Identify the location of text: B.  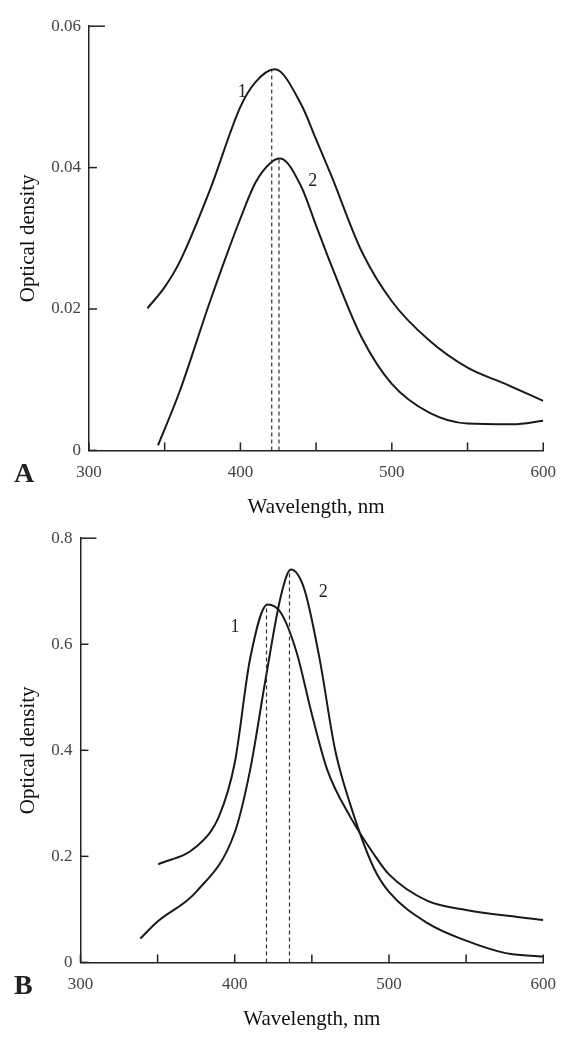
(23, 985).